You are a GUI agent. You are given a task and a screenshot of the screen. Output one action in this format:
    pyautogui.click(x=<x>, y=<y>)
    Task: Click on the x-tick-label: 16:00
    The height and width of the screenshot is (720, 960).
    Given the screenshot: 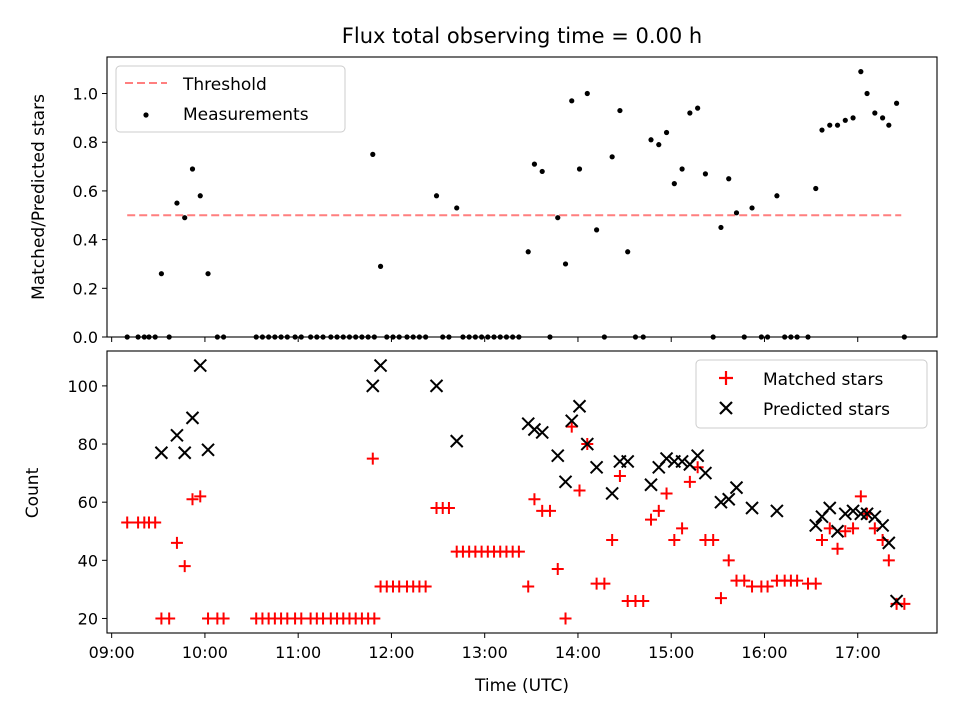 What is the action you would take?
    pyautogui.click(x=764, y=652)
    